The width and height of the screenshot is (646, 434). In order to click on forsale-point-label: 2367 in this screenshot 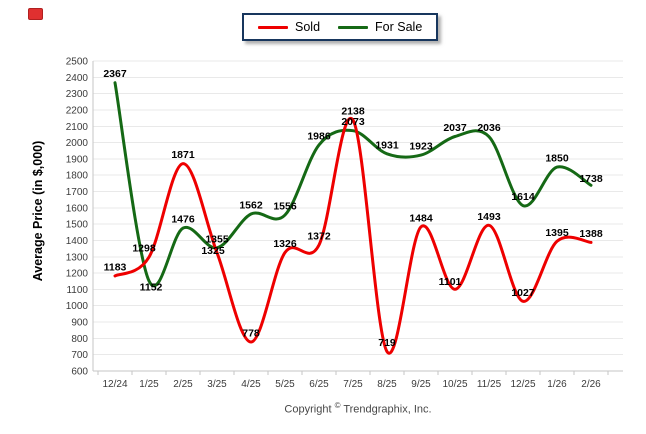, I will do `click(115, 74)`.